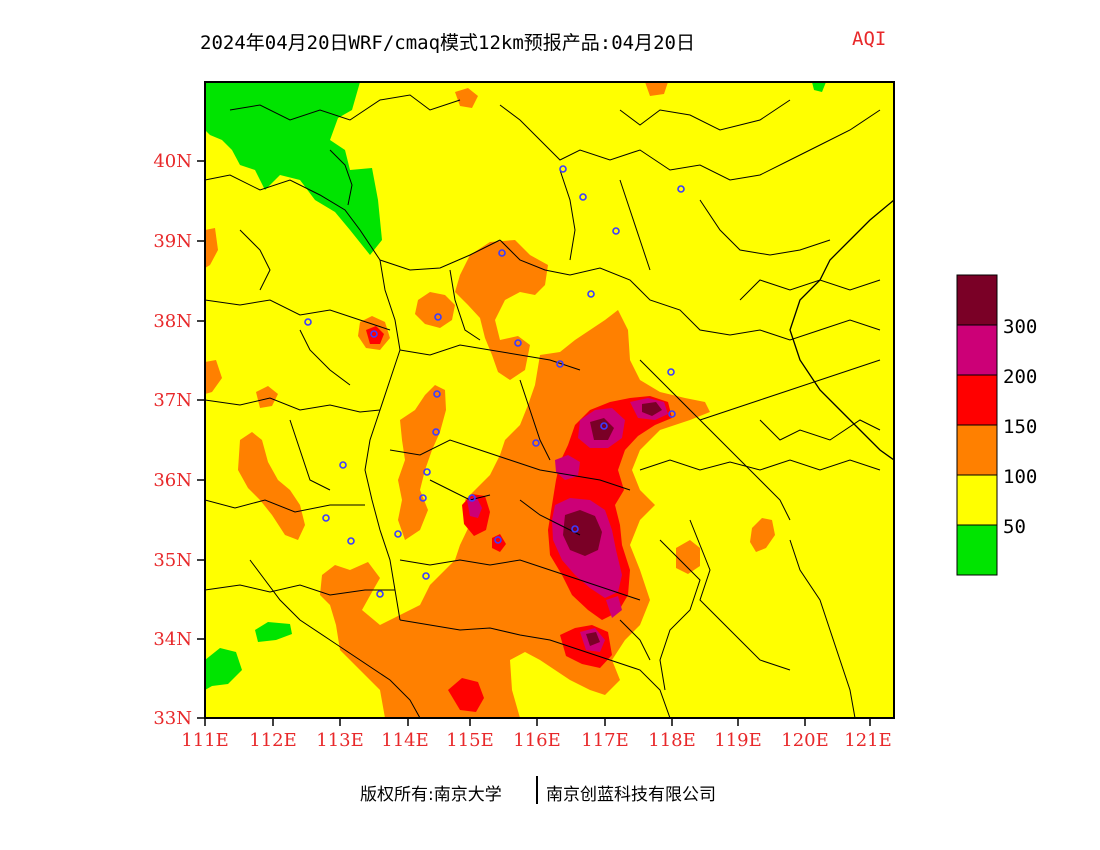  Describe the element at coordinates (172, 639) in the screenshot. I see `lat-tick-label: 34N` at that location.